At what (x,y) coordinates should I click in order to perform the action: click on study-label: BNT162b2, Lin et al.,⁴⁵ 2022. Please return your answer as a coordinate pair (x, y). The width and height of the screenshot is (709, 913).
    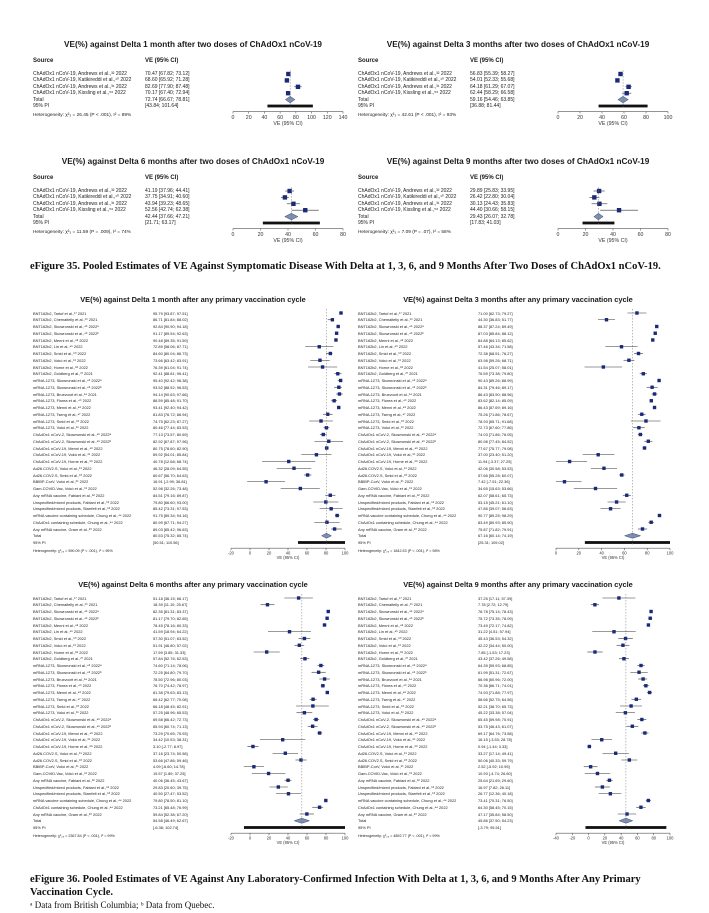
    Looking at the image, I should click on (58, 347).